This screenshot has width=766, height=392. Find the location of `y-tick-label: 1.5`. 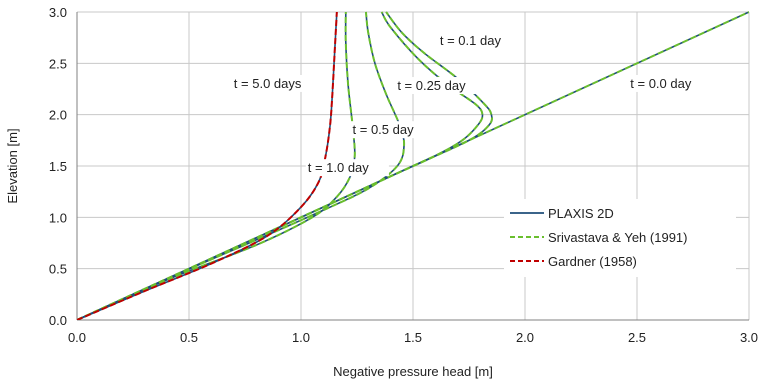

y-tick-label: 1.5 is located at coordinates (58, 166).